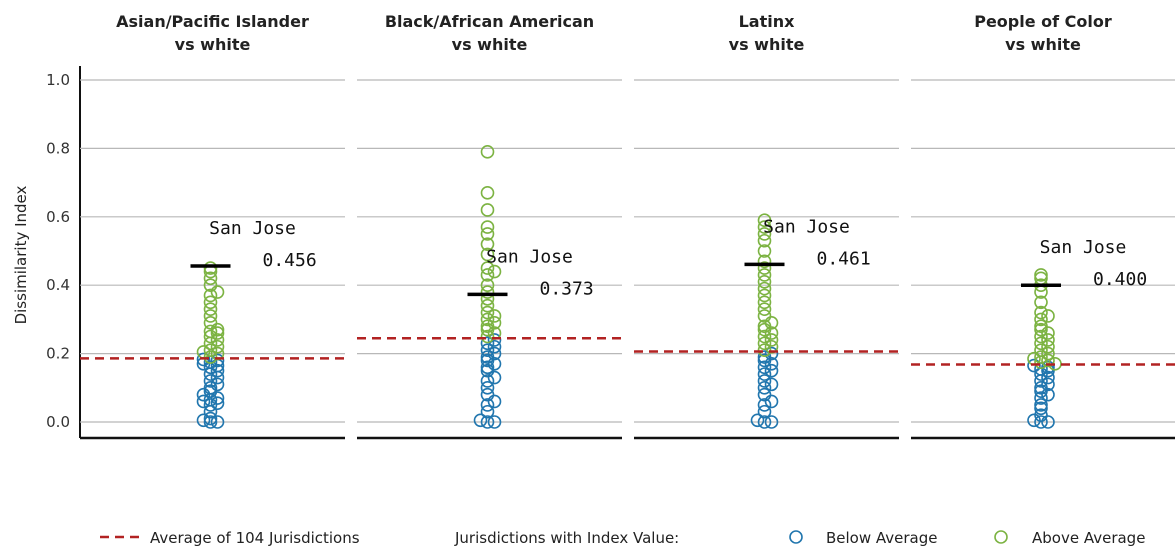  What do you see at coordinates (882, 538) in the screenshot?
I see `legend-below-label: Below Average` at bounding box center [882, 538].